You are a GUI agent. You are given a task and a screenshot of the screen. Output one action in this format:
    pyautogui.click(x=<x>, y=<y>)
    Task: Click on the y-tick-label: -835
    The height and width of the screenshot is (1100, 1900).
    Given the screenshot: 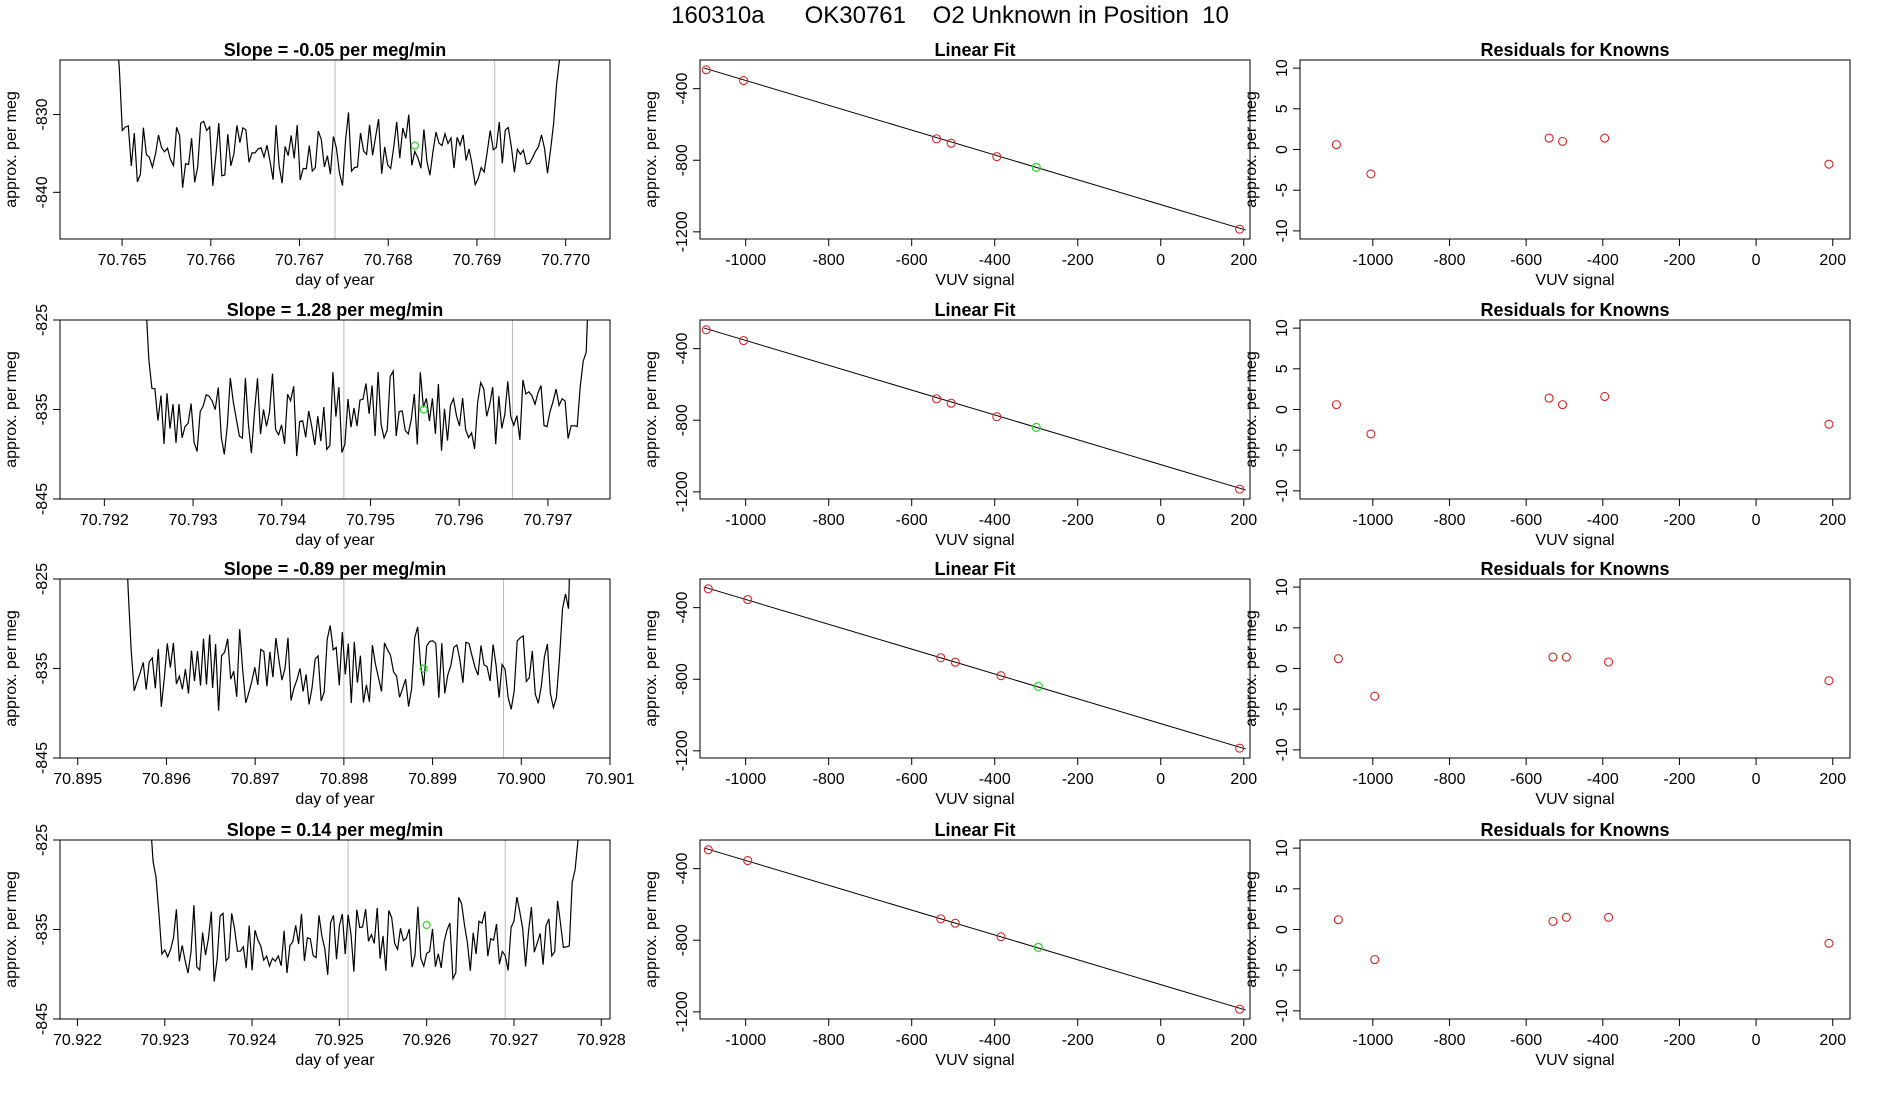 What is the action you would take?
    pyautogui.click(x=42, y=668)
    